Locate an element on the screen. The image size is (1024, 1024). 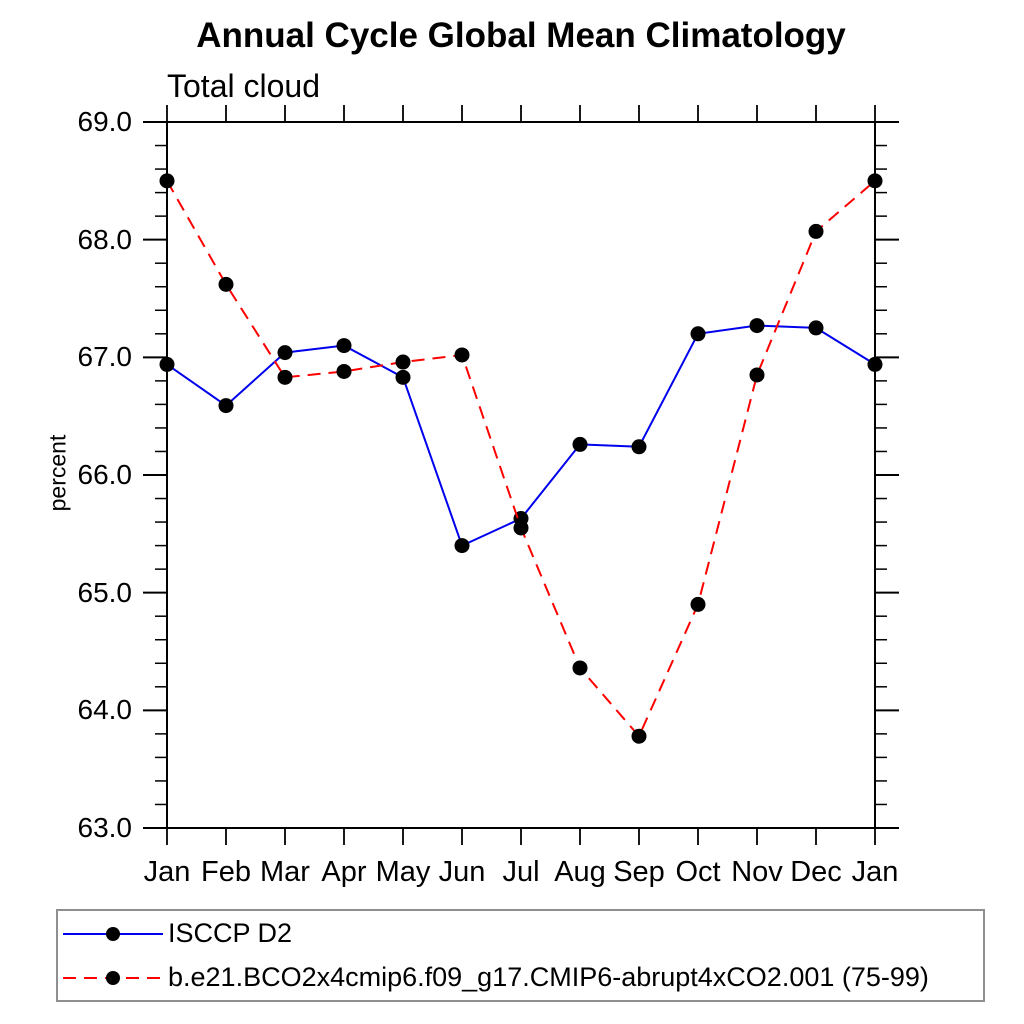
x-axis-label: Jul is located at coordinates (521, 872).